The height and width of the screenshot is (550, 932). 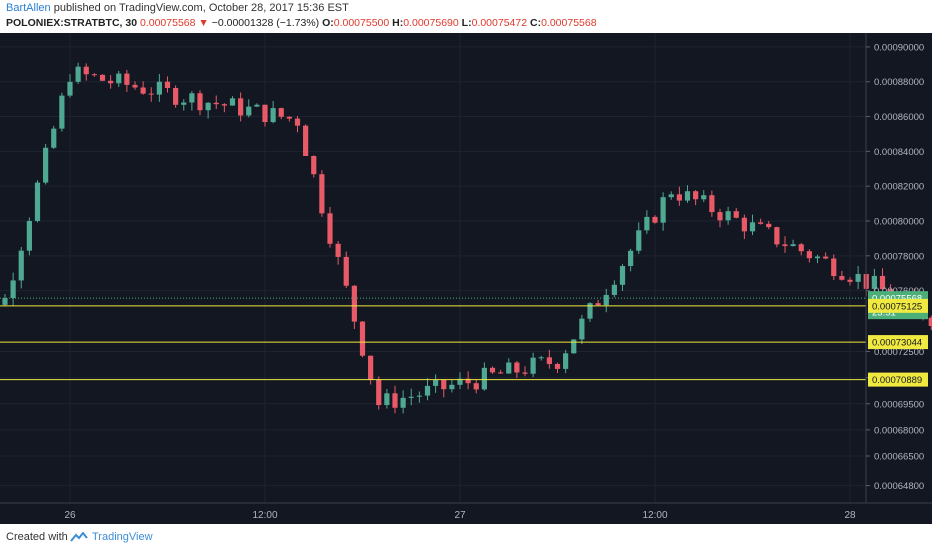 I want to click on tradingview-logo-icon, so click(x=79, y=537).